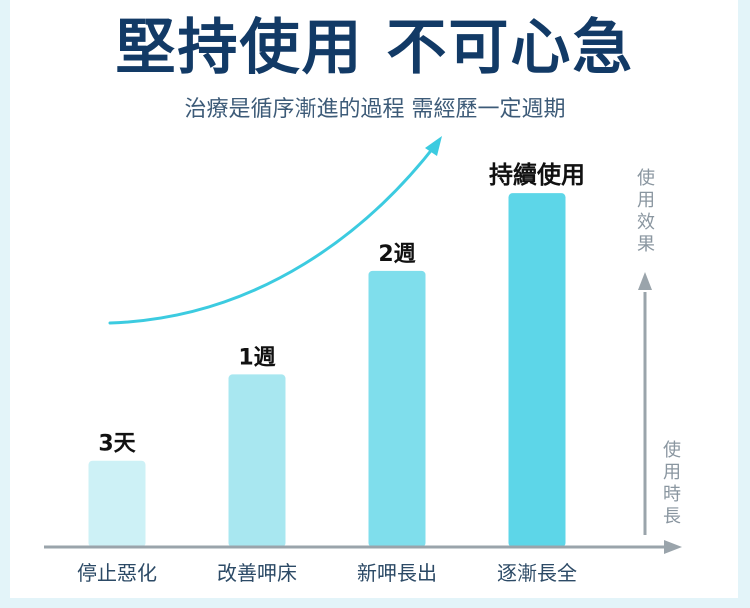  What do you see at coordinates (645, 281) in the screenshot?
I see `y-axis-arrow` at bounding box center [645, 281].